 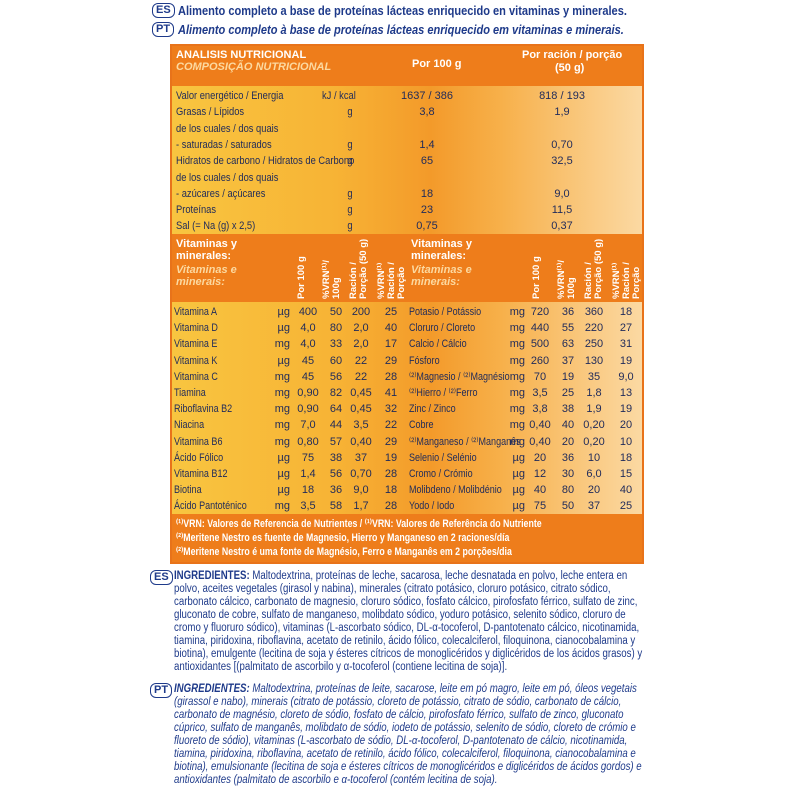 I want to click on value: 32,5, so click(x=562, y=161).